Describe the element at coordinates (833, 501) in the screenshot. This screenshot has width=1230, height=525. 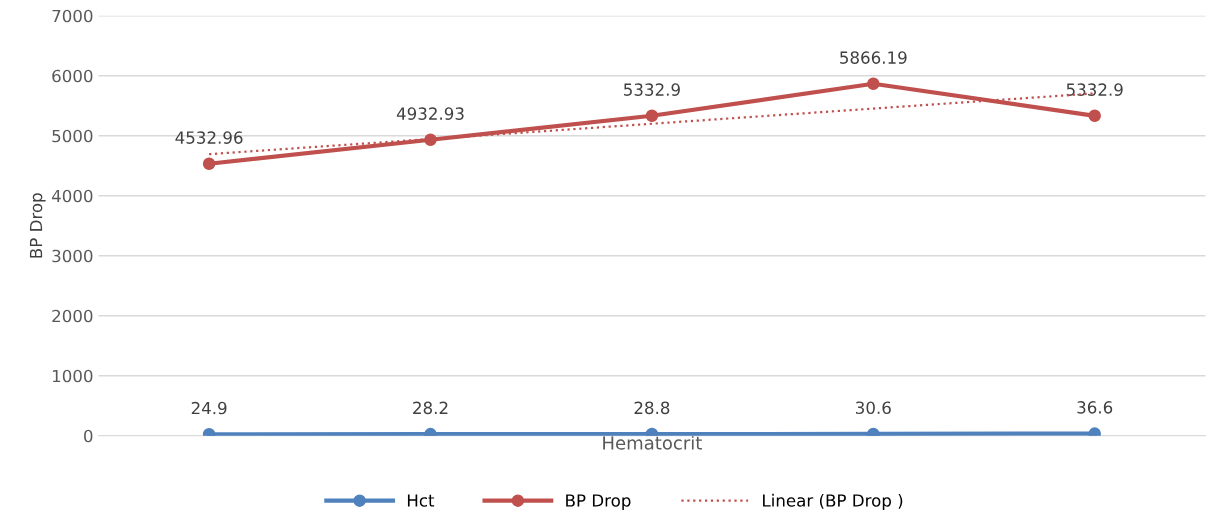
I see `legend-label: Linear (BP Drop )` at that location.